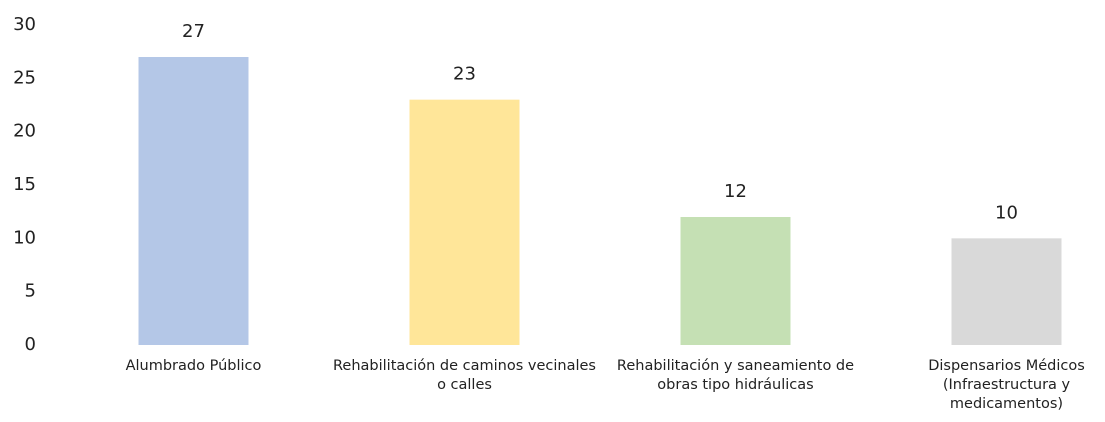 Image resolution: width=1105 pixels, height=422 pixels. Describe the element at coordinates (24, 24) in the screenshot. I see `y-tick-label: 30` at that location.